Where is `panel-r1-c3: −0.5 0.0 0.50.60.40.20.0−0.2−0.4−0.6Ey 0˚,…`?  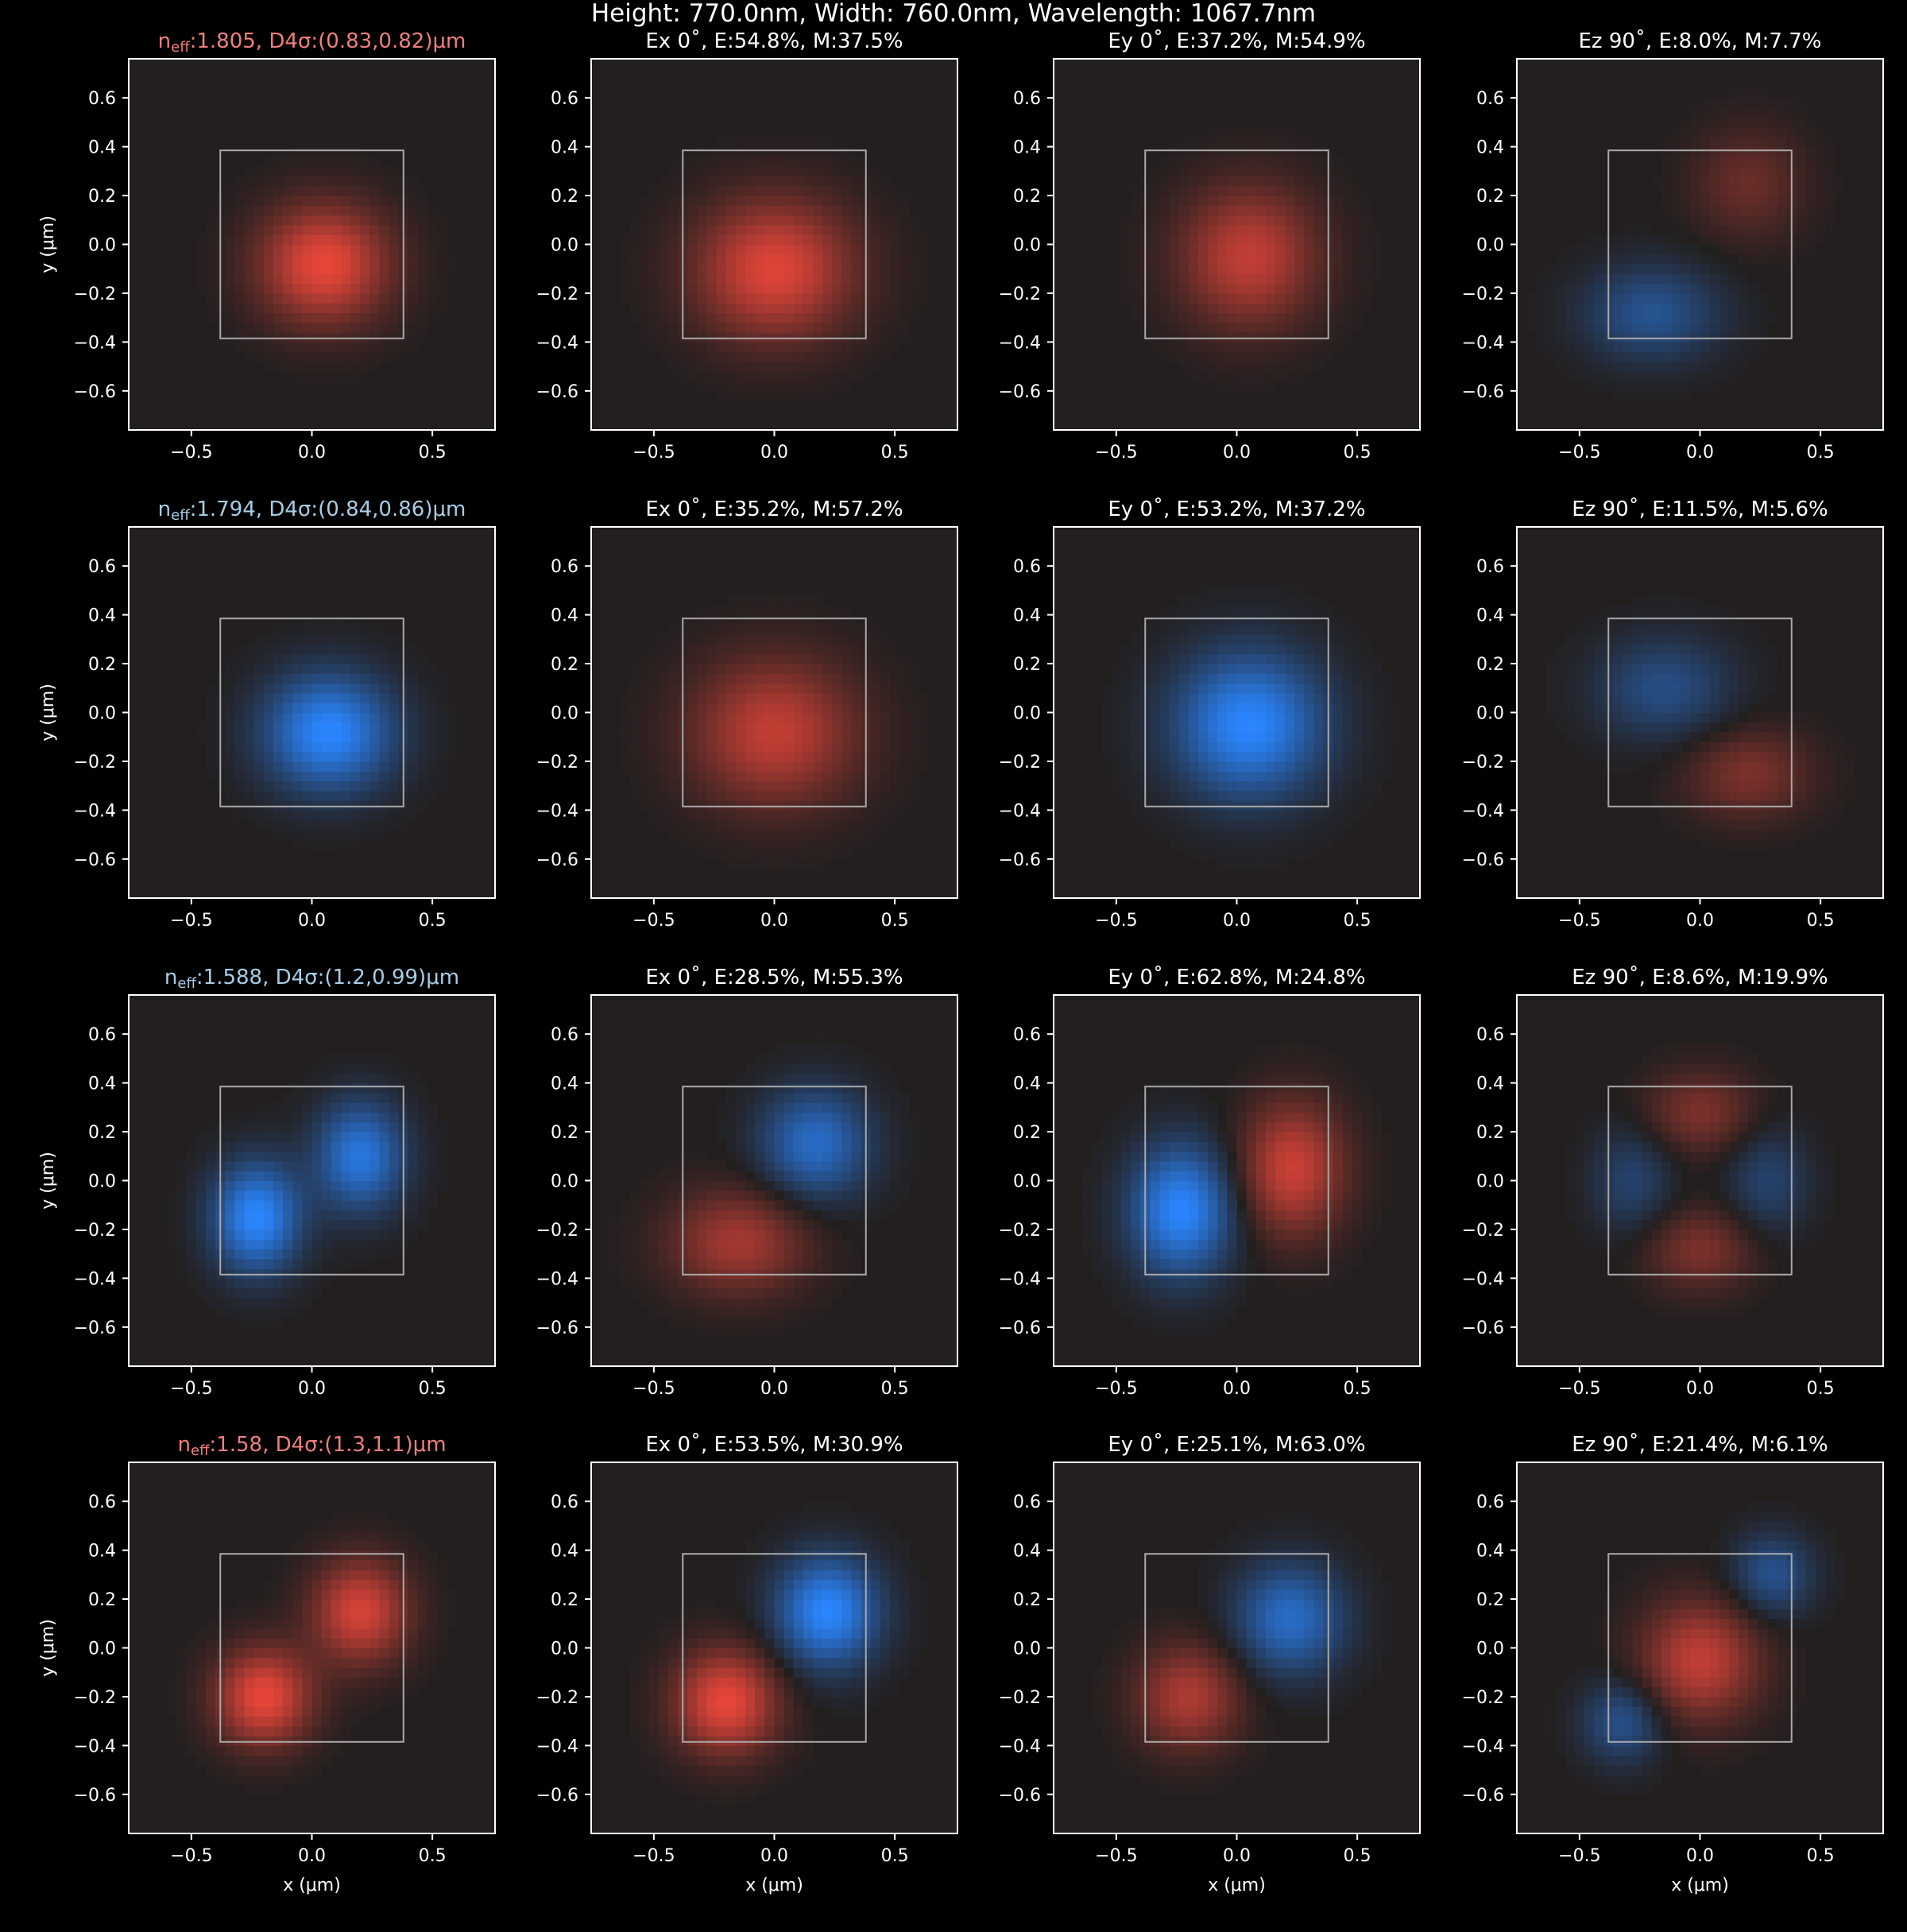 panel-r1-c3: −0.5 0.0 0.50.60.40.20.0−0.2−0.4−0.6Ey 0˚,… is located at coordinates (1210, 246).